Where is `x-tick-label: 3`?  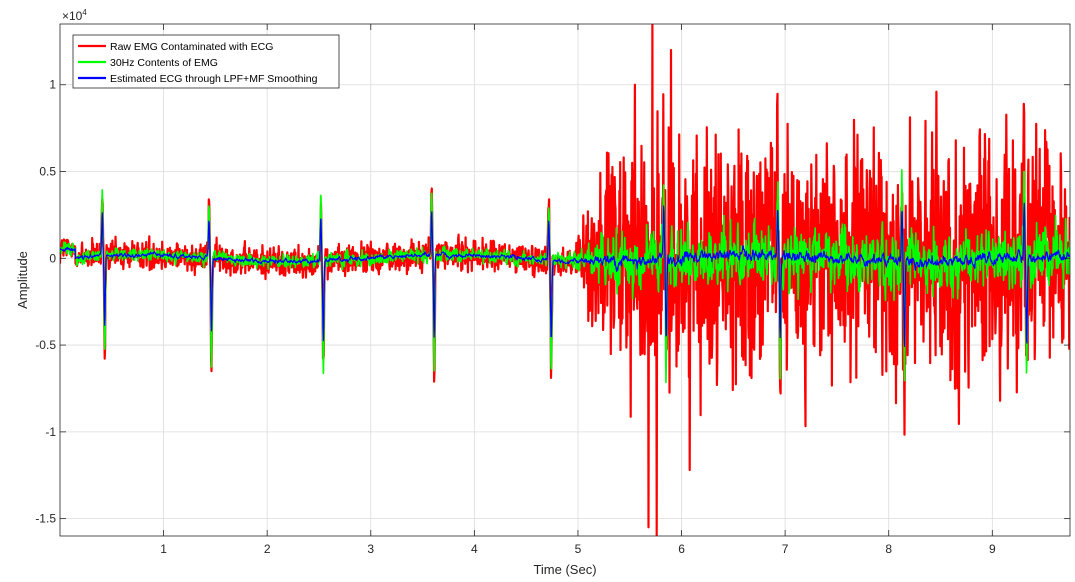 x-tick-label: 3 is located at coordinates (370, 549).